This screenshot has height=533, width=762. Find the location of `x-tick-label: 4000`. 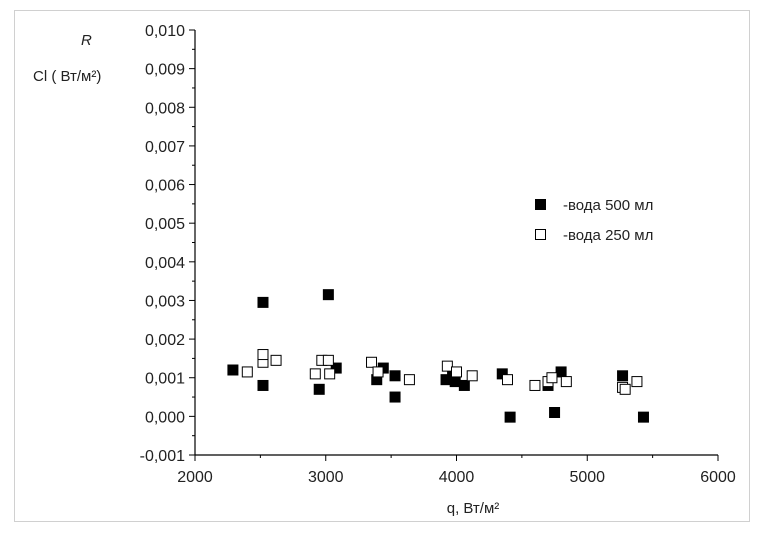

x-tick-label: 4000 is located at coordinates (457, 477).